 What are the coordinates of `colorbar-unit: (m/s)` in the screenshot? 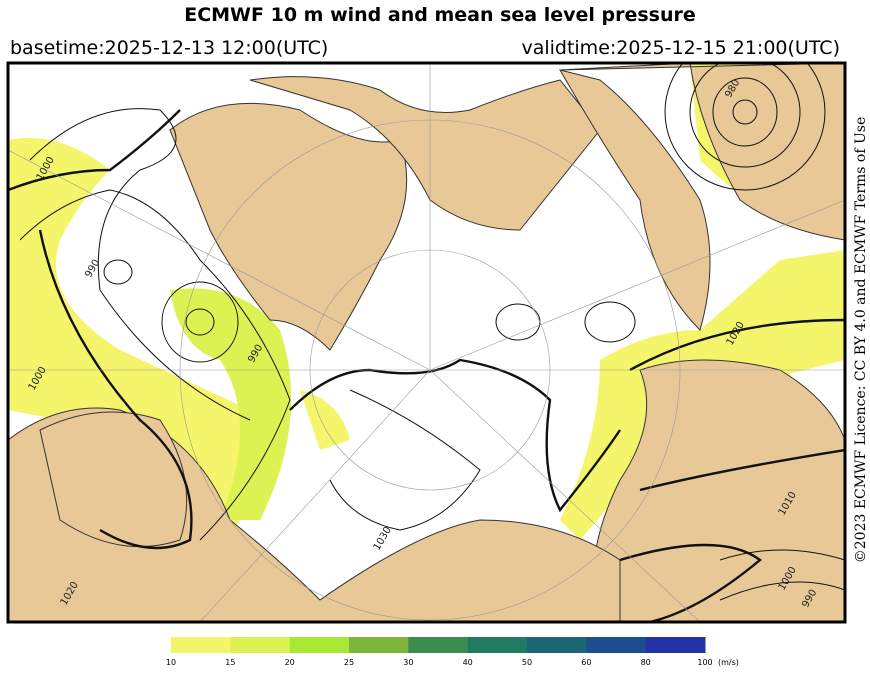 It's located at (728, 662).